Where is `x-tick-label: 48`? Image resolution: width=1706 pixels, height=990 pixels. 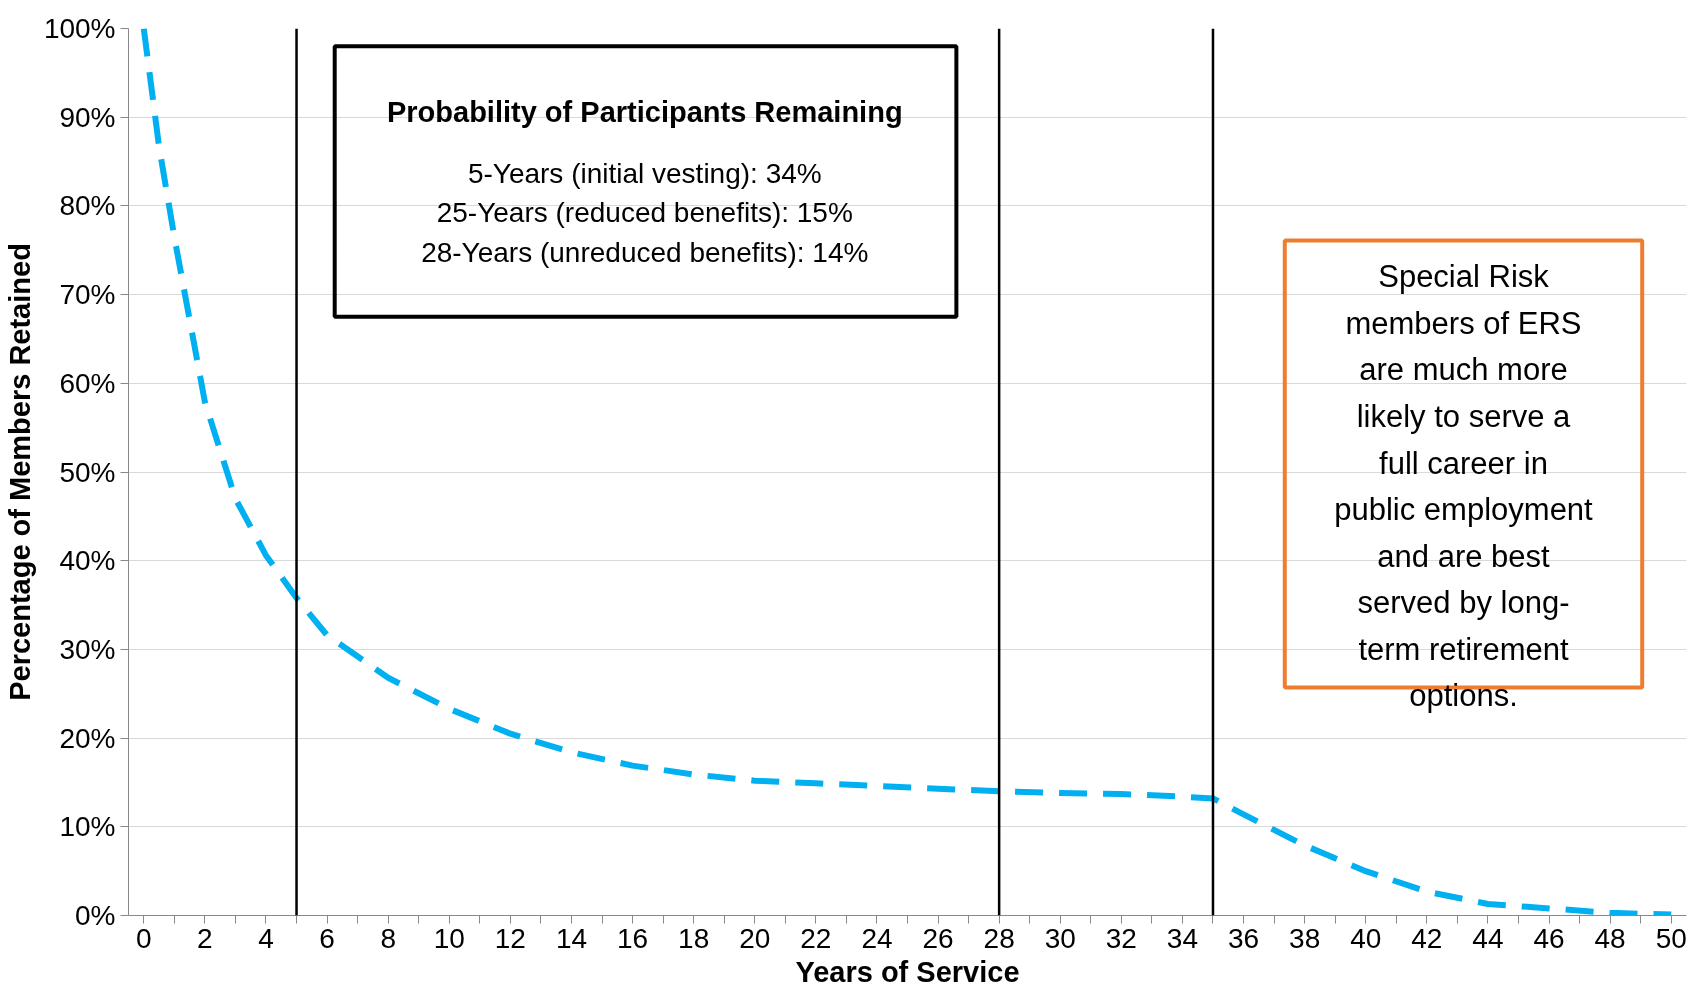 x-tick-label: 48 is located at coordinates (1610, 938).